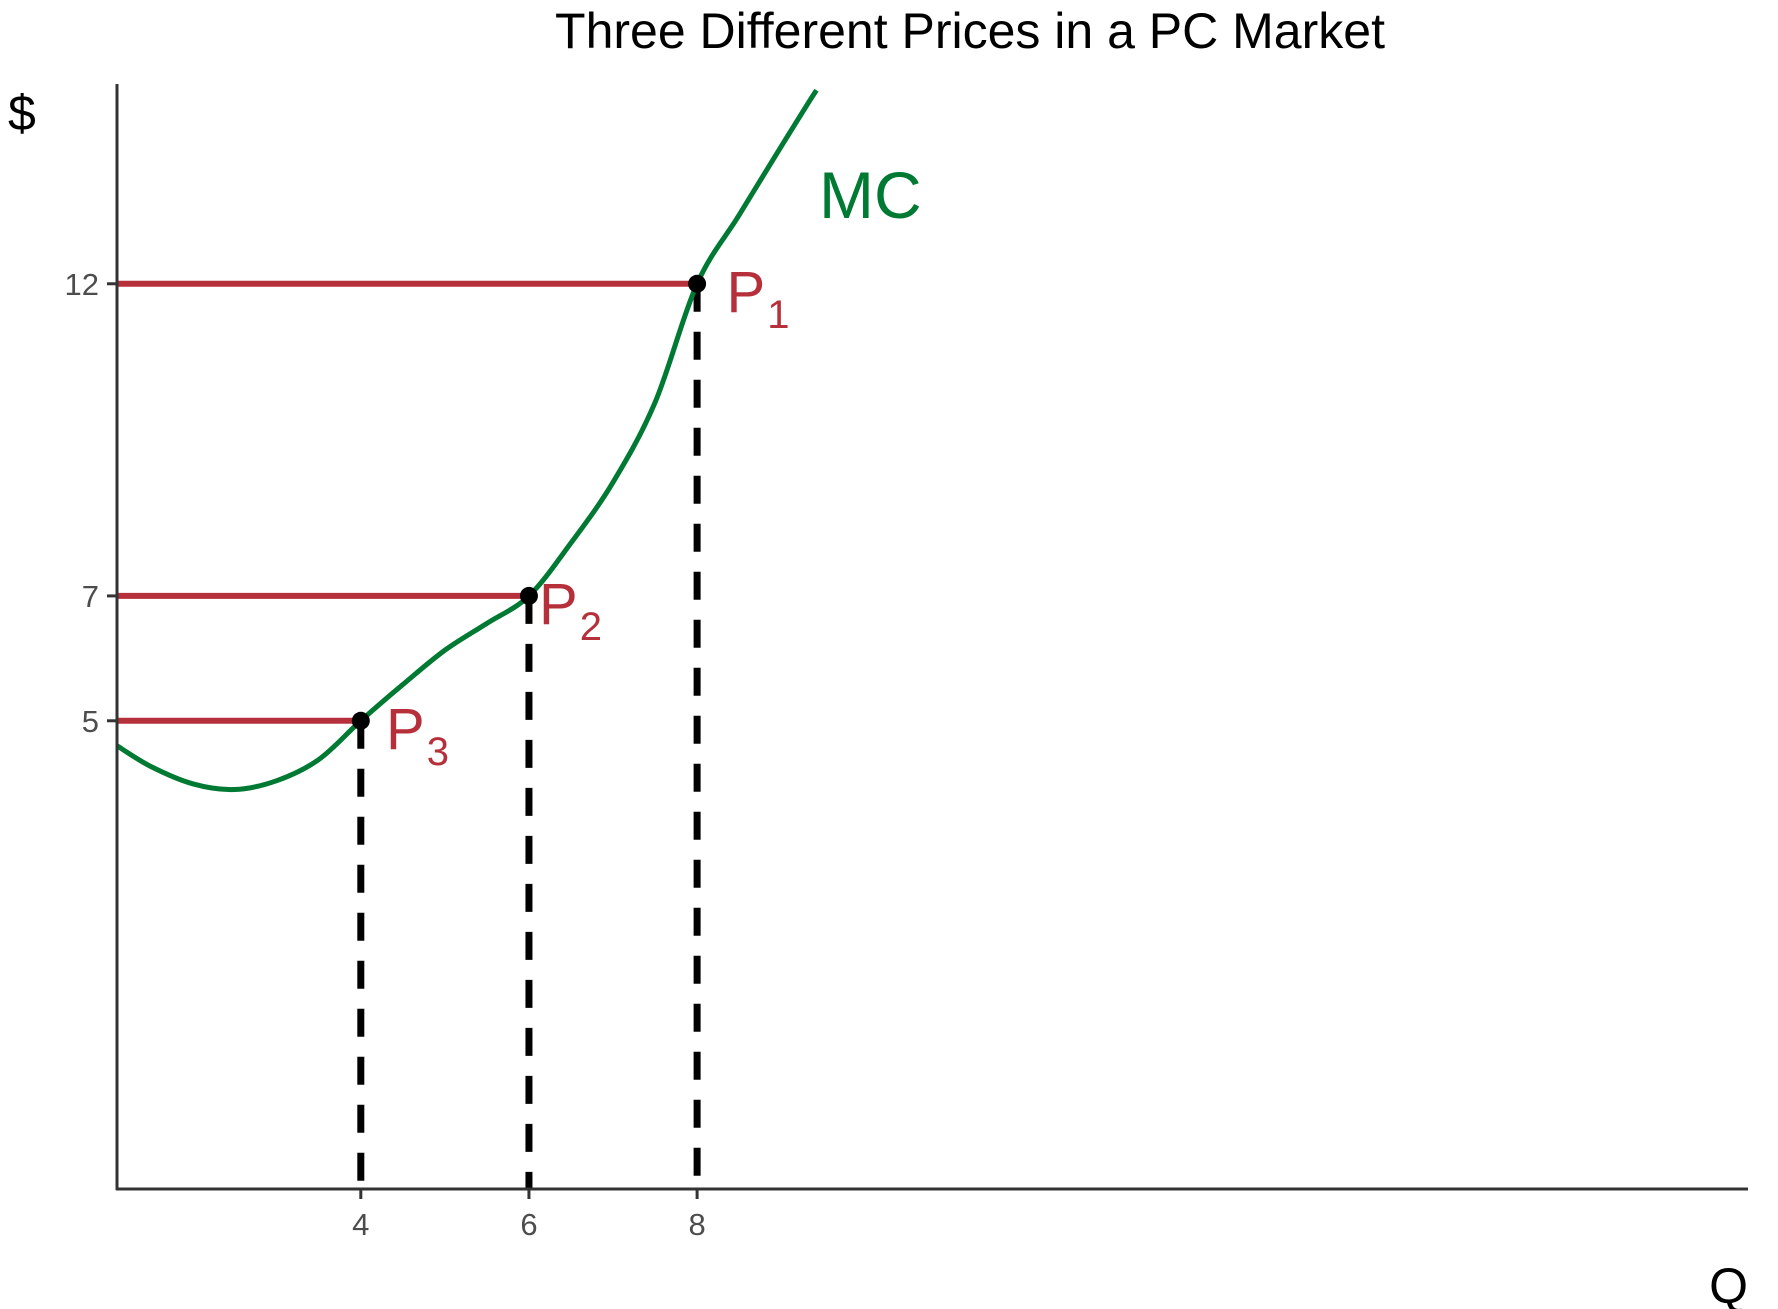 Image resolution: width=1778 pixels, height=1309 pixels. What do you see at coordinates (90, 596) in the screenshot?
I see `y-tick-label-7: 7` at bounding box center [90, 596].